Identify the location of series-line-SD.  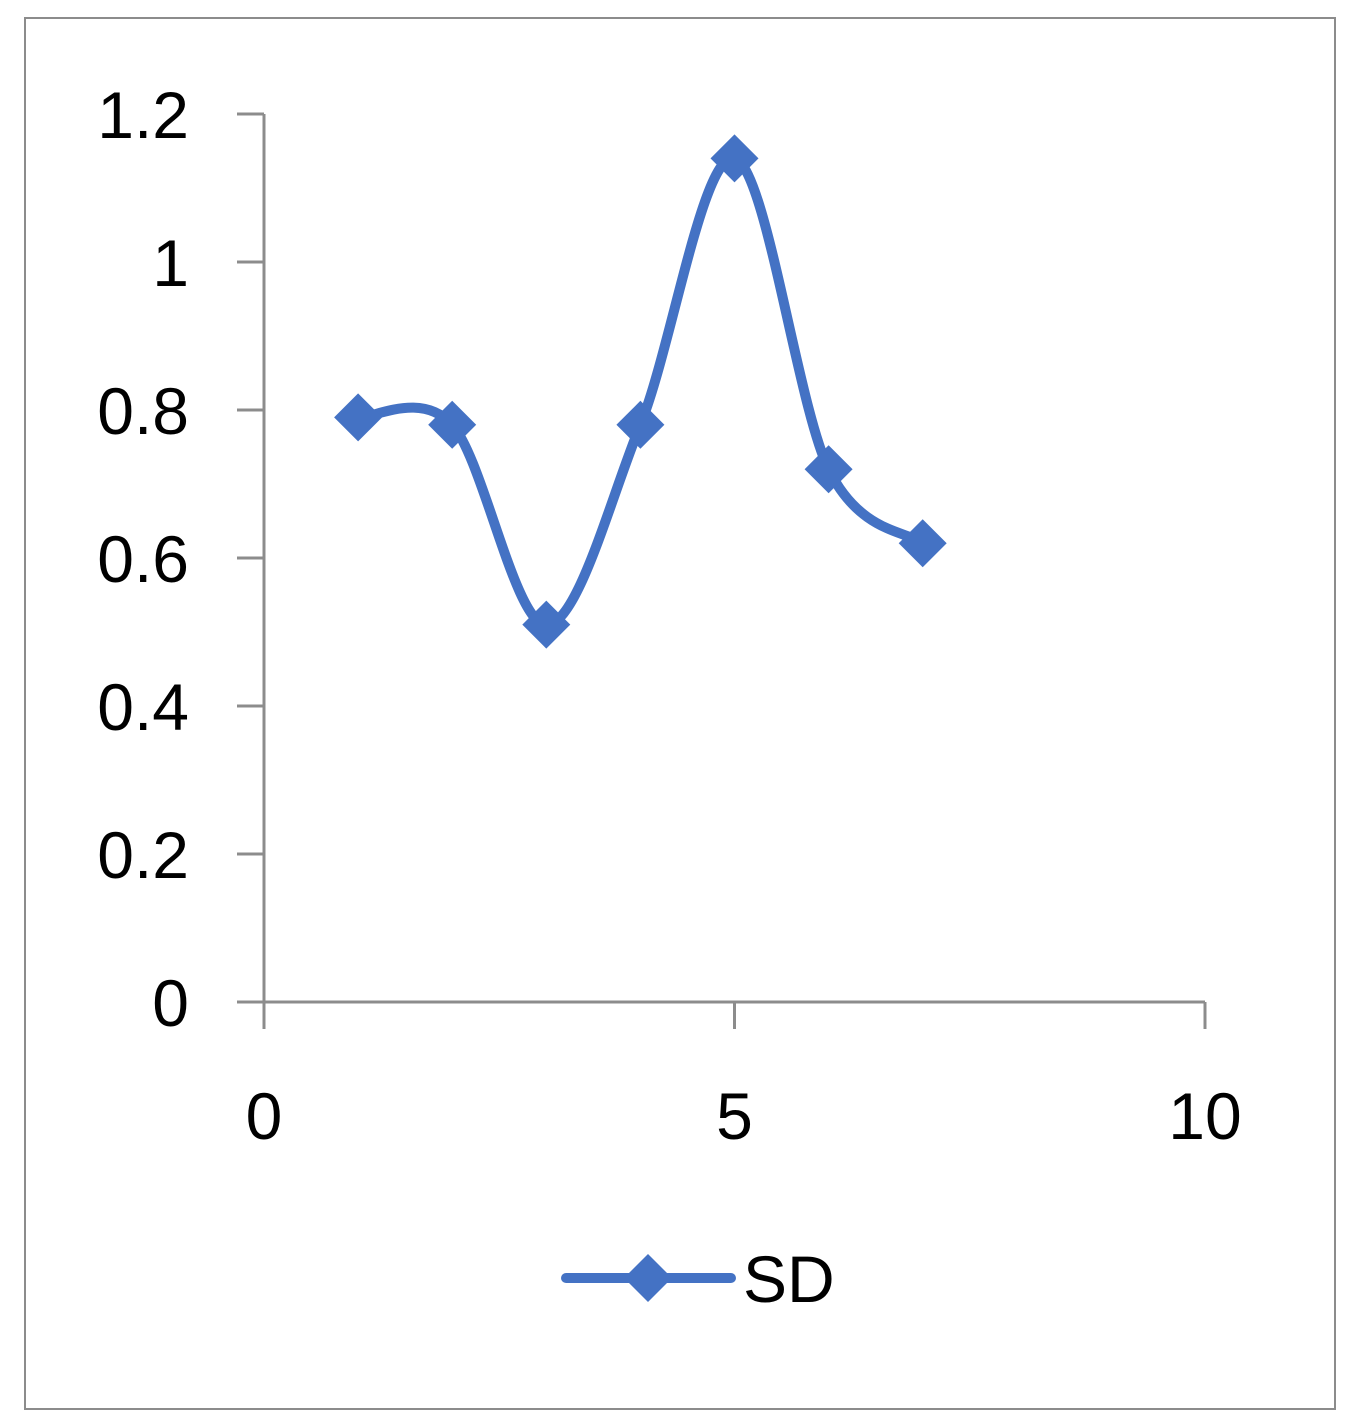
(640, 391).